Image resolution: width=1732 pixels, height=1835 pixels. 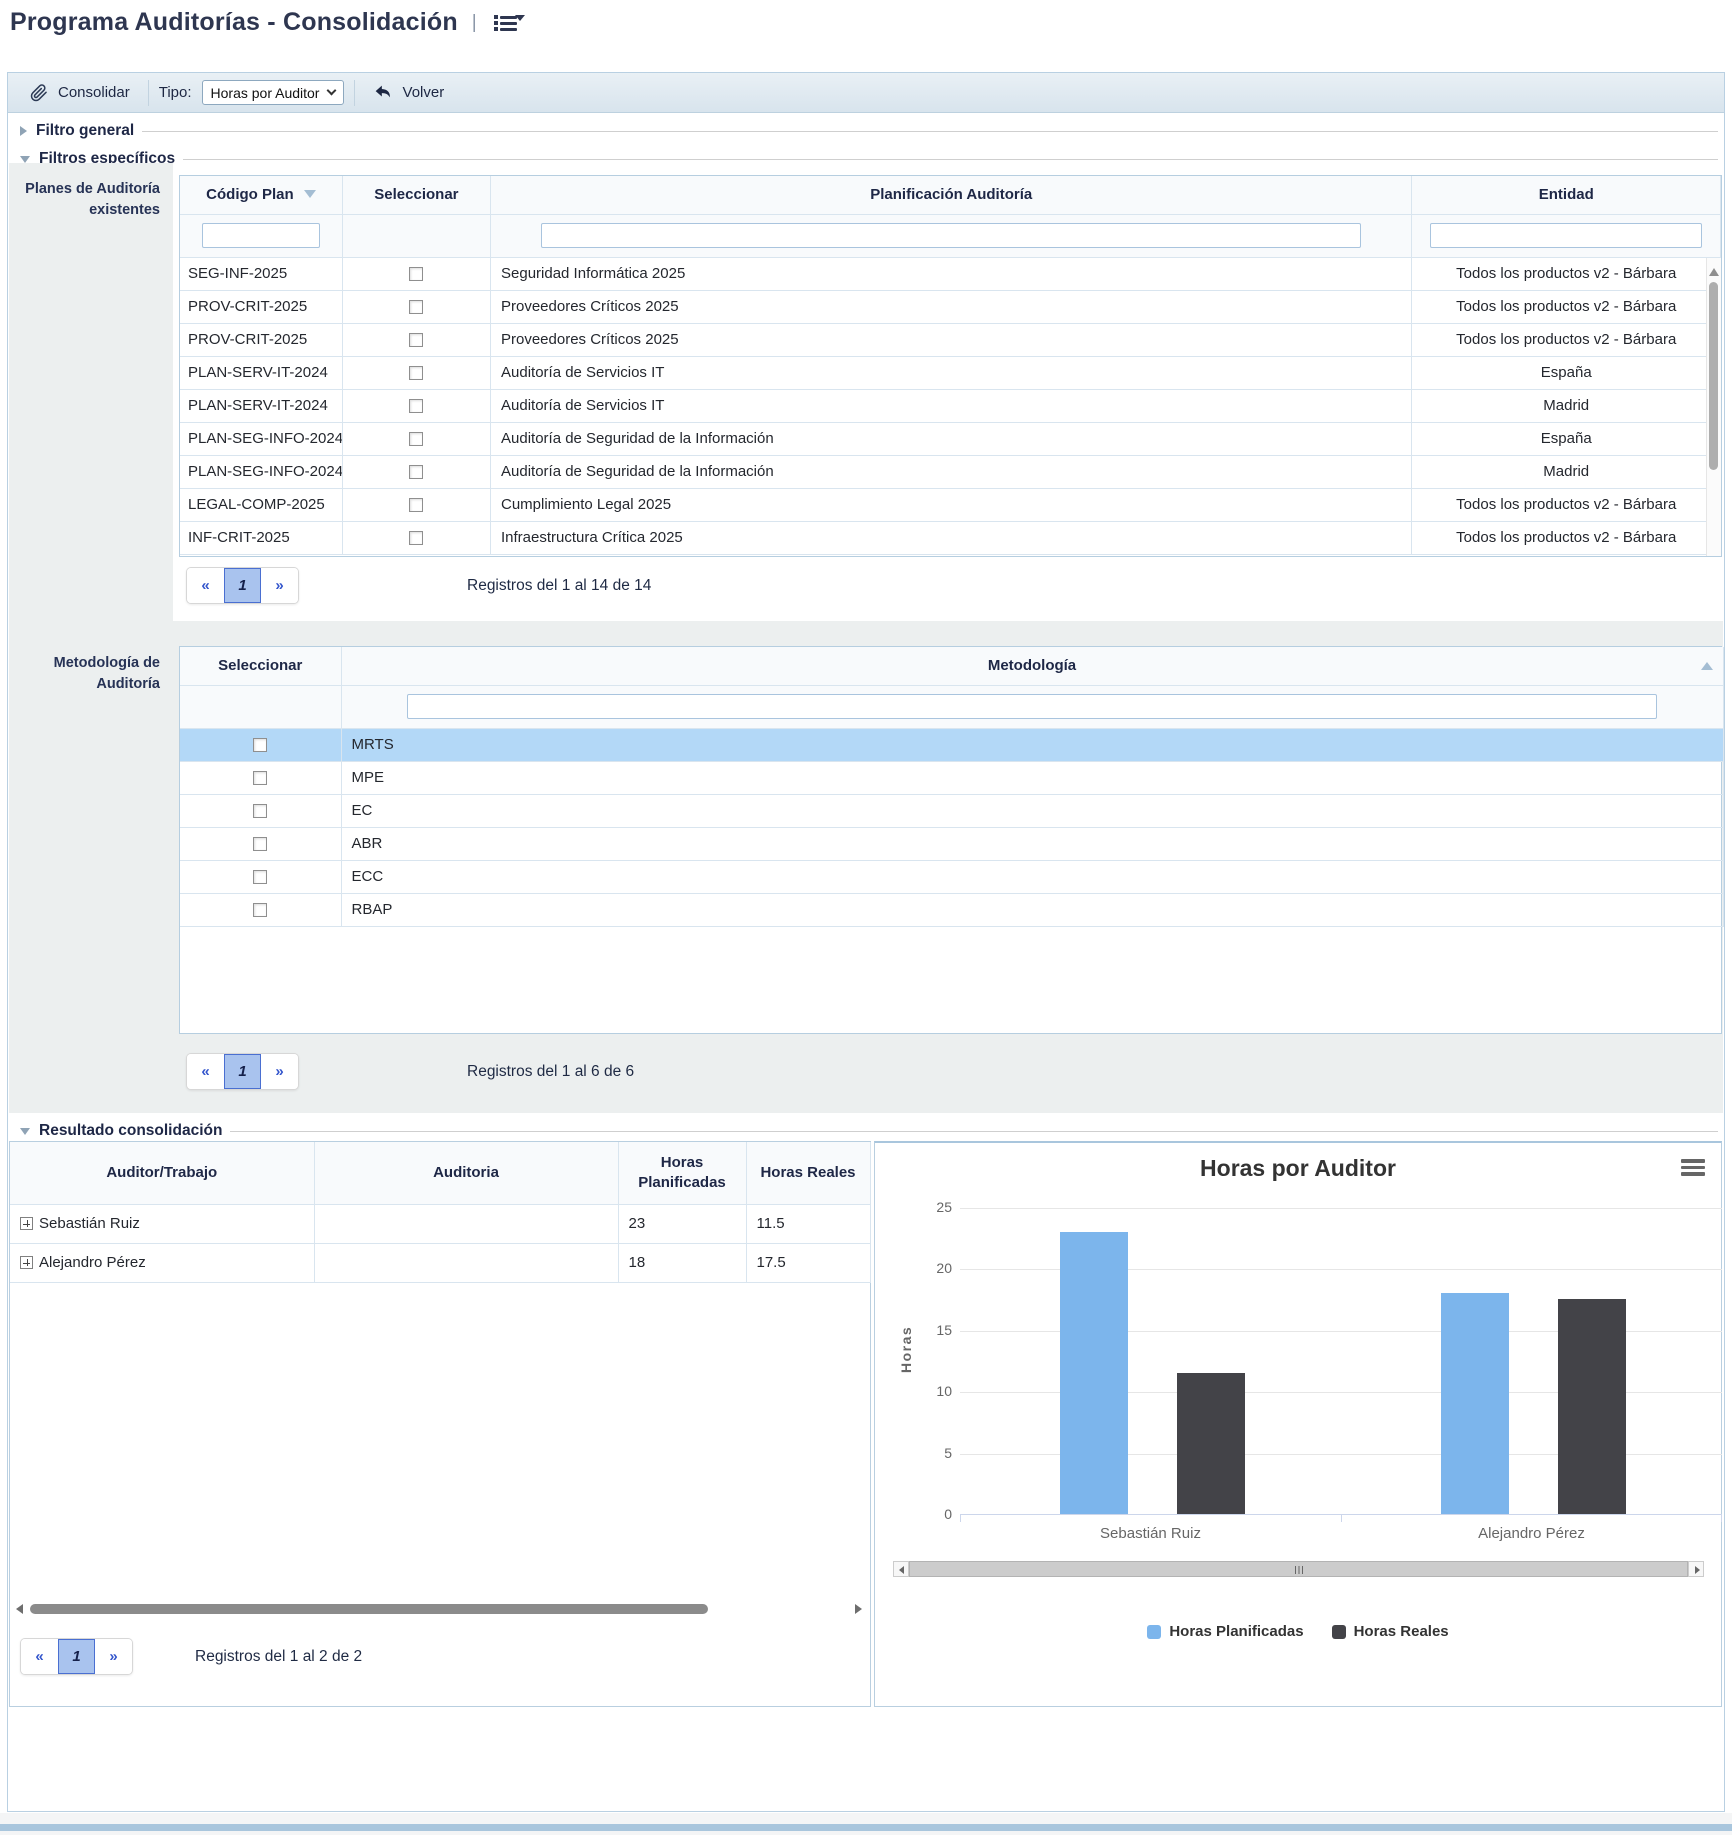 I want to click on expand-arrow-icon, so click(x=25, y=159).